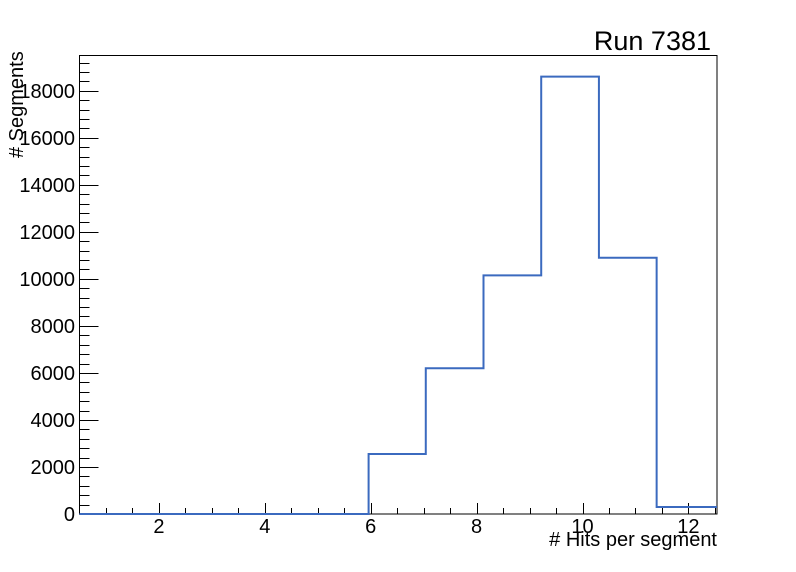 Image resolution: width=796 pixels, height=572 pixels. Describe the element at coordinates (53, 327) in the screenshot. I see `y-tick-label: 8000` at that location.